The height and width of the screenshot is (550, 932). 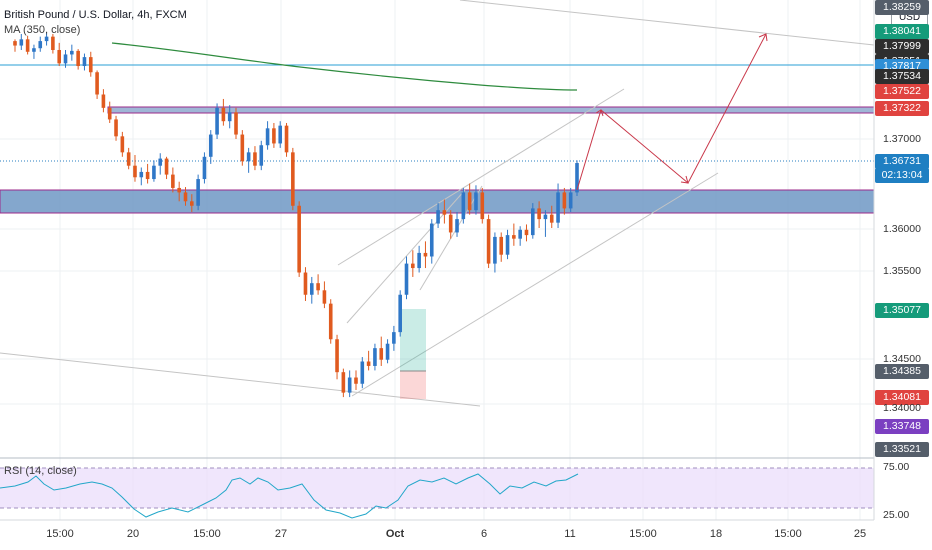 What do you see at coordinates (437, 488) in the screenshot?
I see `rsi-pane` at bounding box center [437, 488].